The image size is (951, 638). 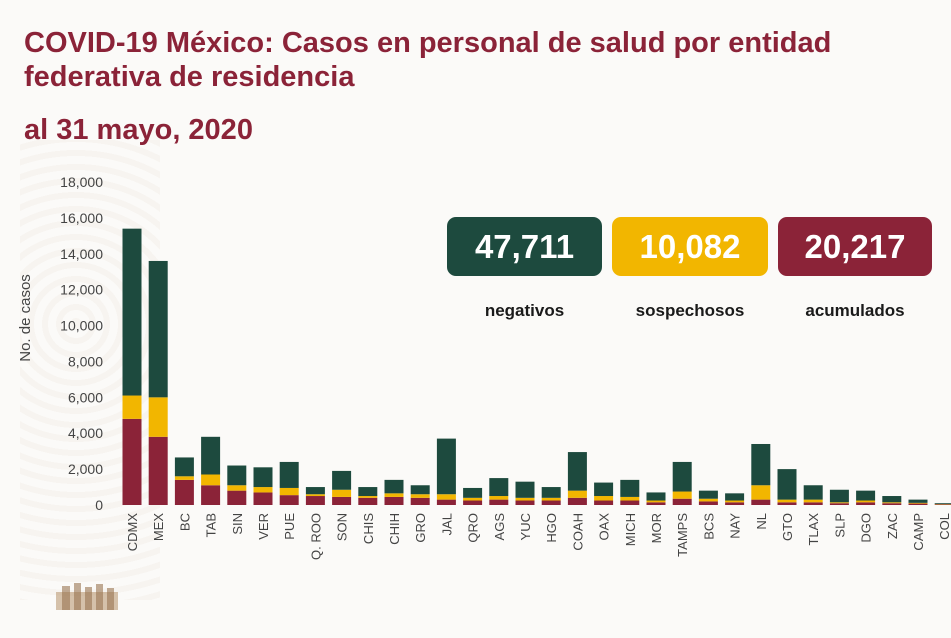 What do you see at coordinates (918, 532) in the screenshot?
I see `x-tick-label: CAMP` at bounding box center [918, 532].